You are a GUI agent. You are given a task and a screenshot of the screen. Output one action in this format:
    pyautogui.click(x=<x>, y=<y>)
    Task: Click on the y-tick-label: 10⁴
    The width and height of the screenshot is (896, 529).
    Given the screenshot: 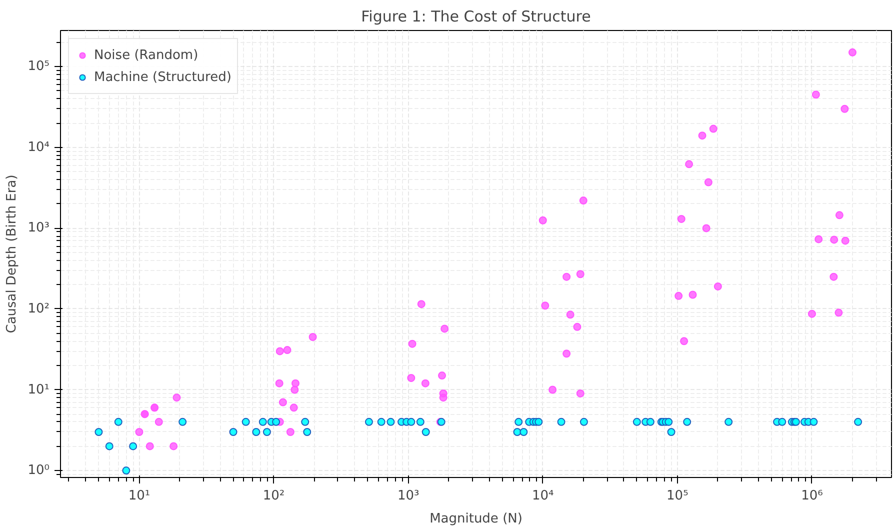 What is the action you would take?
    pyautogui.click(x=39, y=147)
    